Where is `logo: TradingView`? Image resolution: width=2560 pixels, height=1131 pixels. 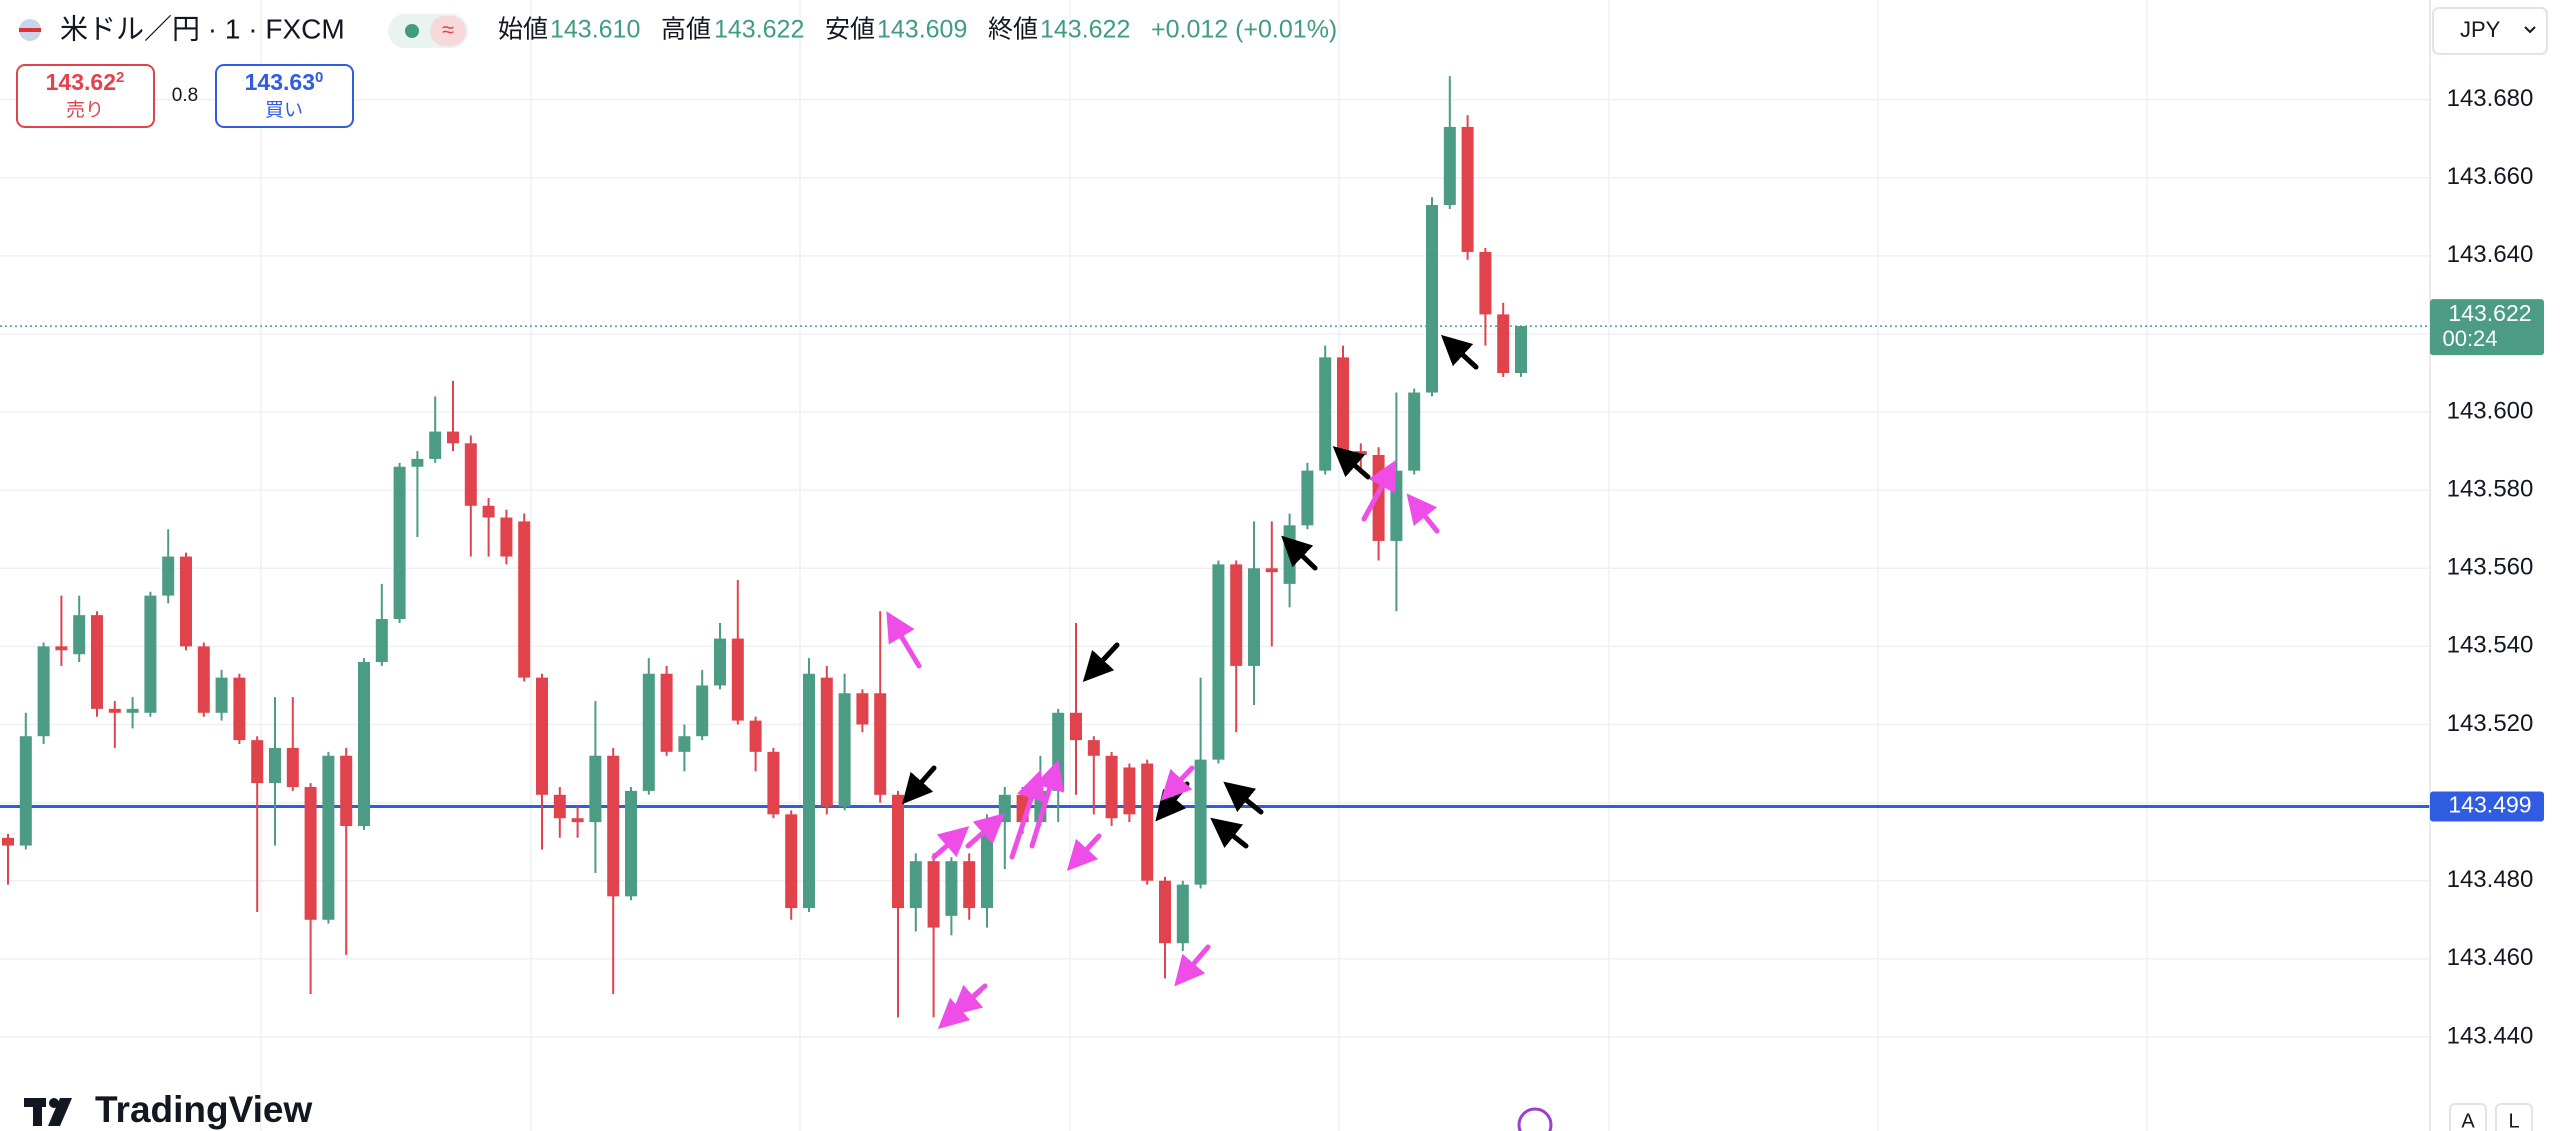 logo: TradingView is located at coordinates (168, 1109).